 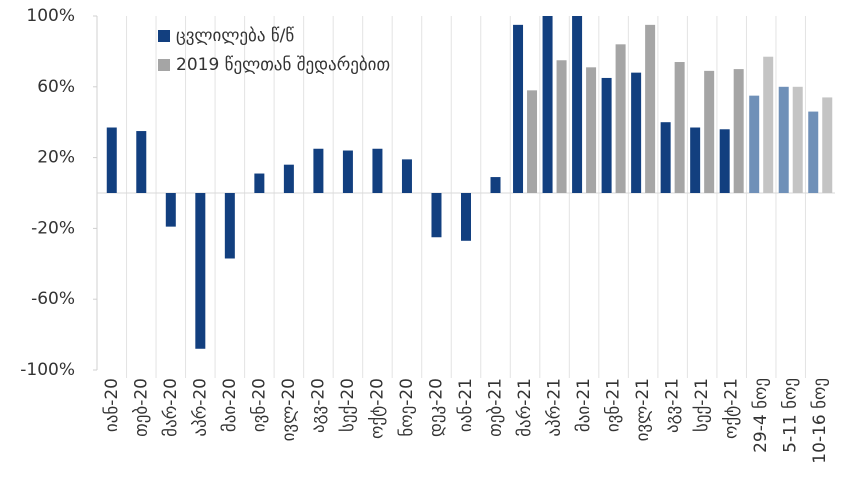 What do you see at coordinates (791, 415) in the screenshot?
I see `x-tick-label: 5-11 ნოე` at bounding box center [791, 415].